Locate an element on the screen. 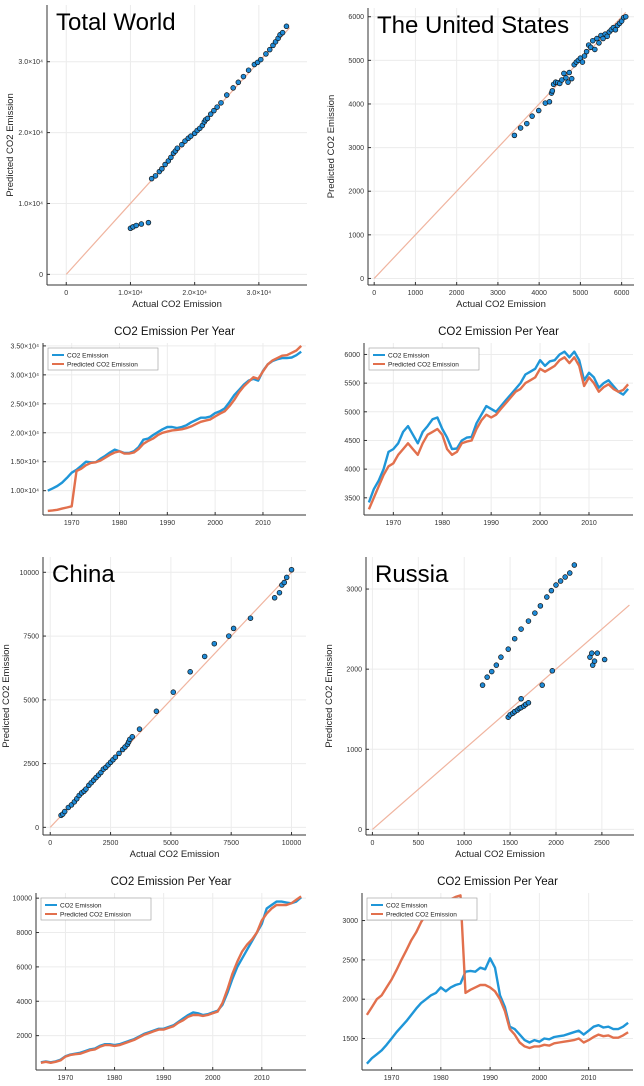 This screenshot has height=1086, width=644. y-tick-label: 10000 is located at coordinates (23, 899).